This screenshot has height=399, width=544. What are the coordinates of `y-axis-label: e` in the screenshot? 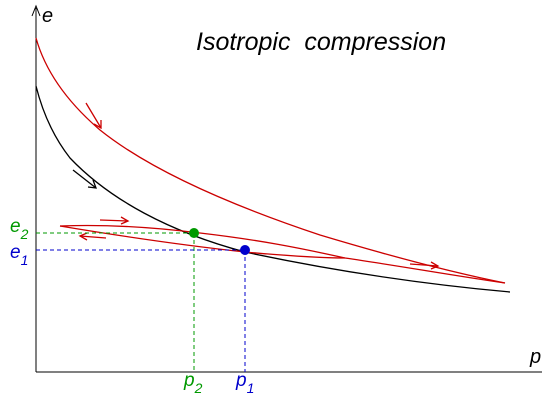 It's located at (47, 16).